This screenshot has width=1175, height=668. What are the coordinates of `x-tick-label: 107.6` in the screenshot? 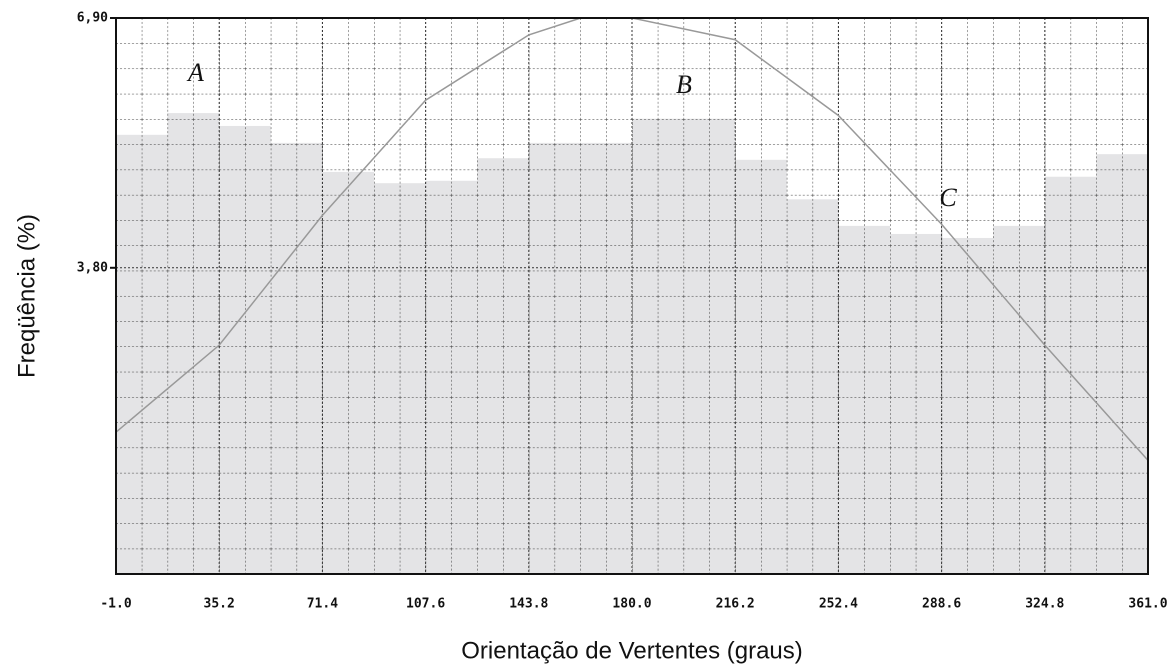 It's located at (425, 604).